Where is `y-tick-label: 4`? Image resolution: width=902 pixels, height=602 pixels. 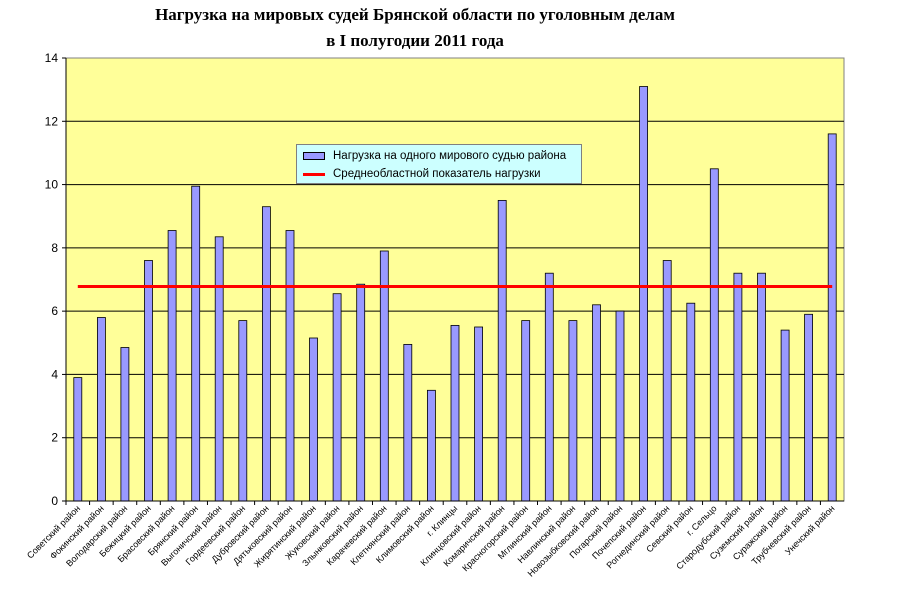 y-tick-label: 4 is located at coordinates (54, 374).